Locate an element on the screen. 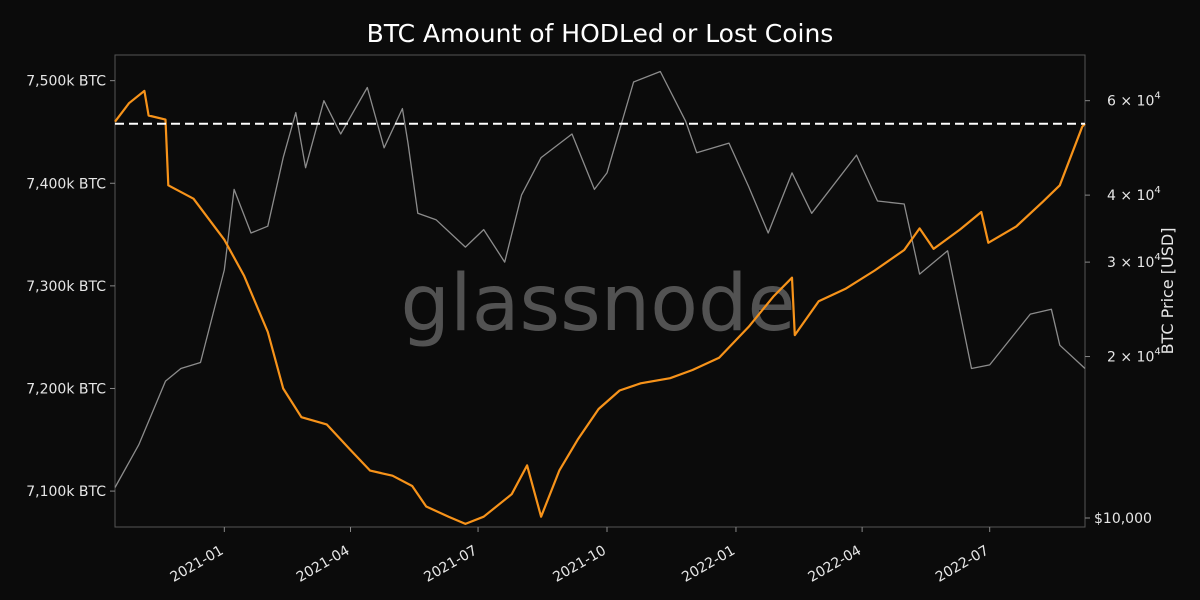  right-tick-label: 4 × 104 is located at coordinates (1134, 194).